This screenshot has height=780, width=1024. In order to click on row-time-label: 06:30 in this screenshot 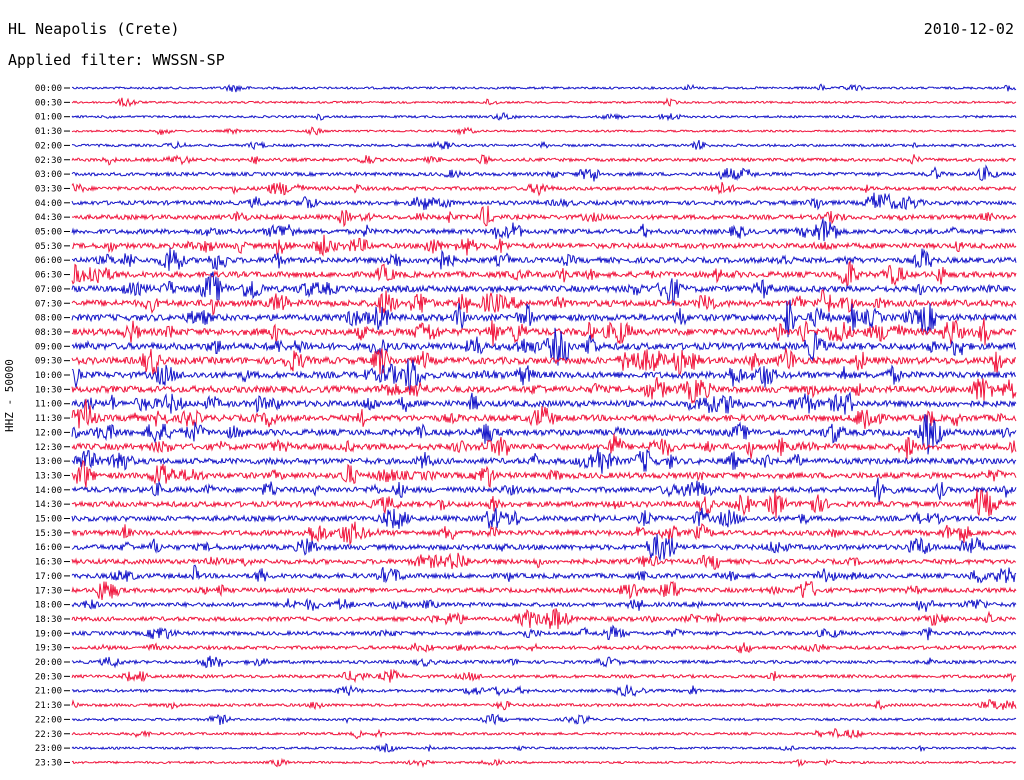, I will do `click(48, 276)`.